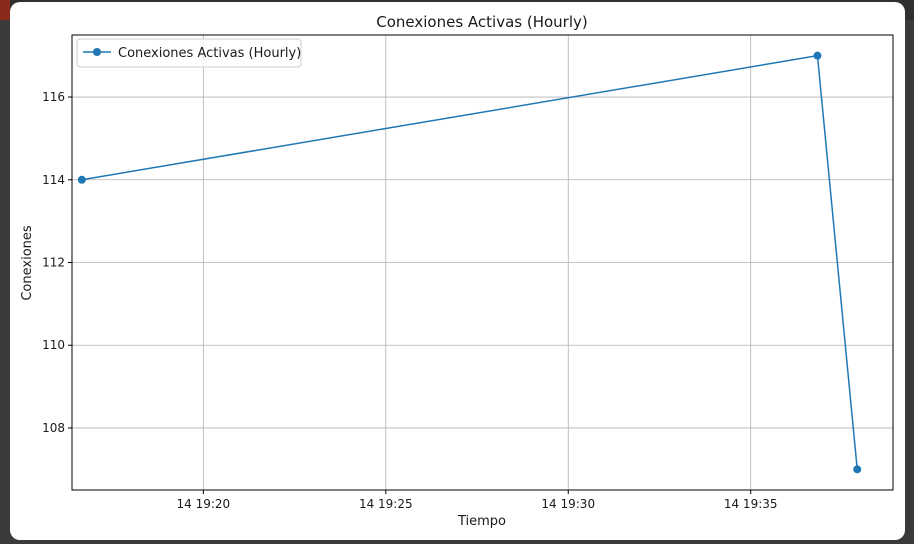 The image size is (914, 544). Describe the element at coordinates (477, 500) in the screenshot. I see `x-axis: 14 19:20 14 19:25 14 19:30 14 19:35` at that location.